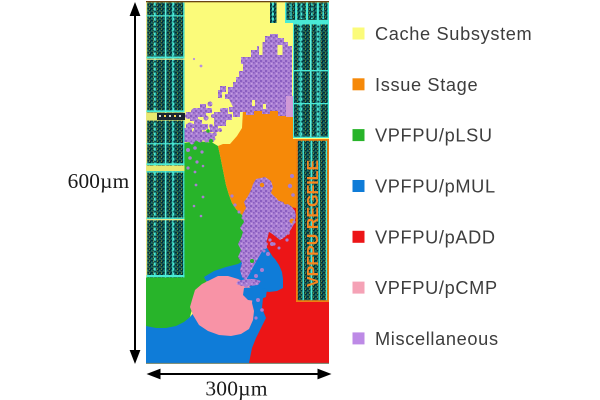 Image resolution: width=600 pixels, height=400 pixels. Describe the element at coordinates (435, 187) in the screenshot. I see `svg-text: VPFPU/pMUL` at that location.